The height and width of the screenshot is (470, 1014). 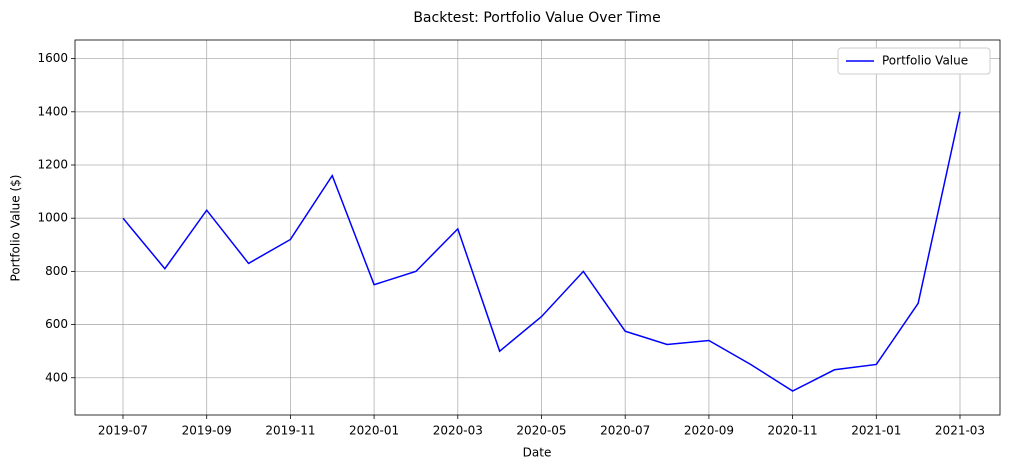 I want to click on legend-box, so click(x=914, y=61).